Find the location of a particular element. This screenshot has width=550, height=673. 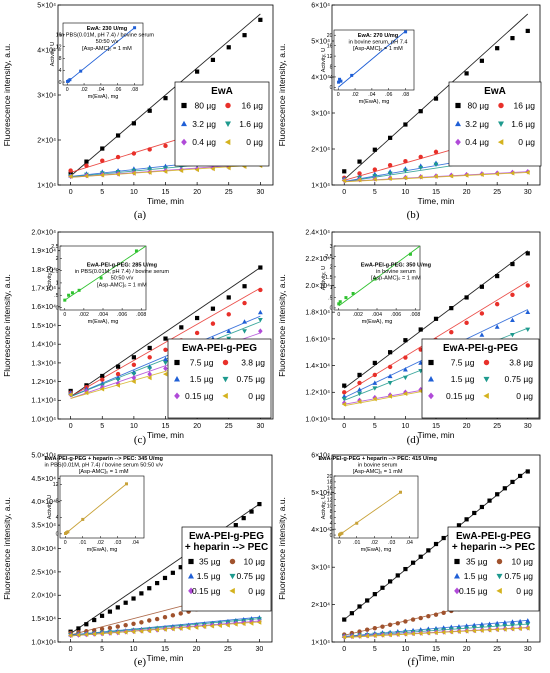

y-tick-label: 1.4×10⁴ is located at coordinates (43, 345).